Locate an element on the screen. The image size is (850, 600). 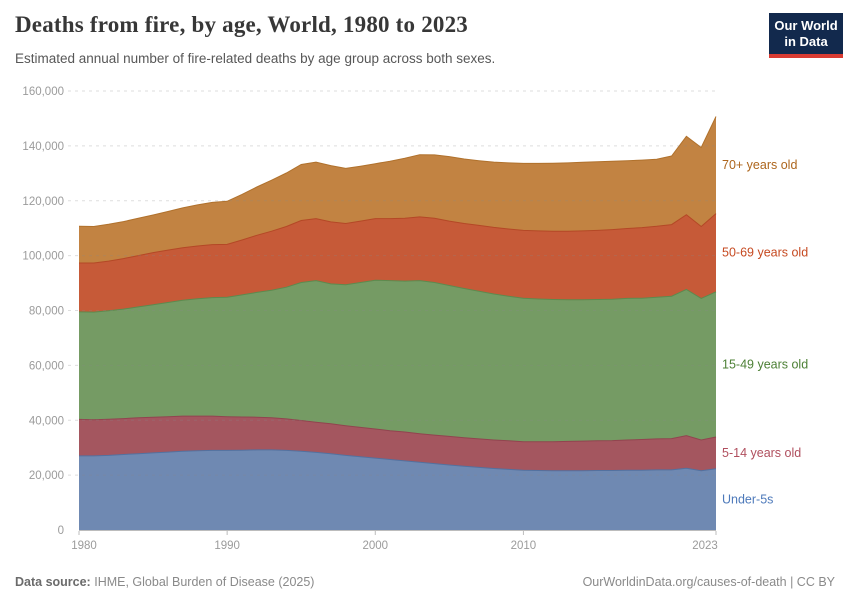
series-label-5-14: 5-14 years old is located at coordinates (761, 453).